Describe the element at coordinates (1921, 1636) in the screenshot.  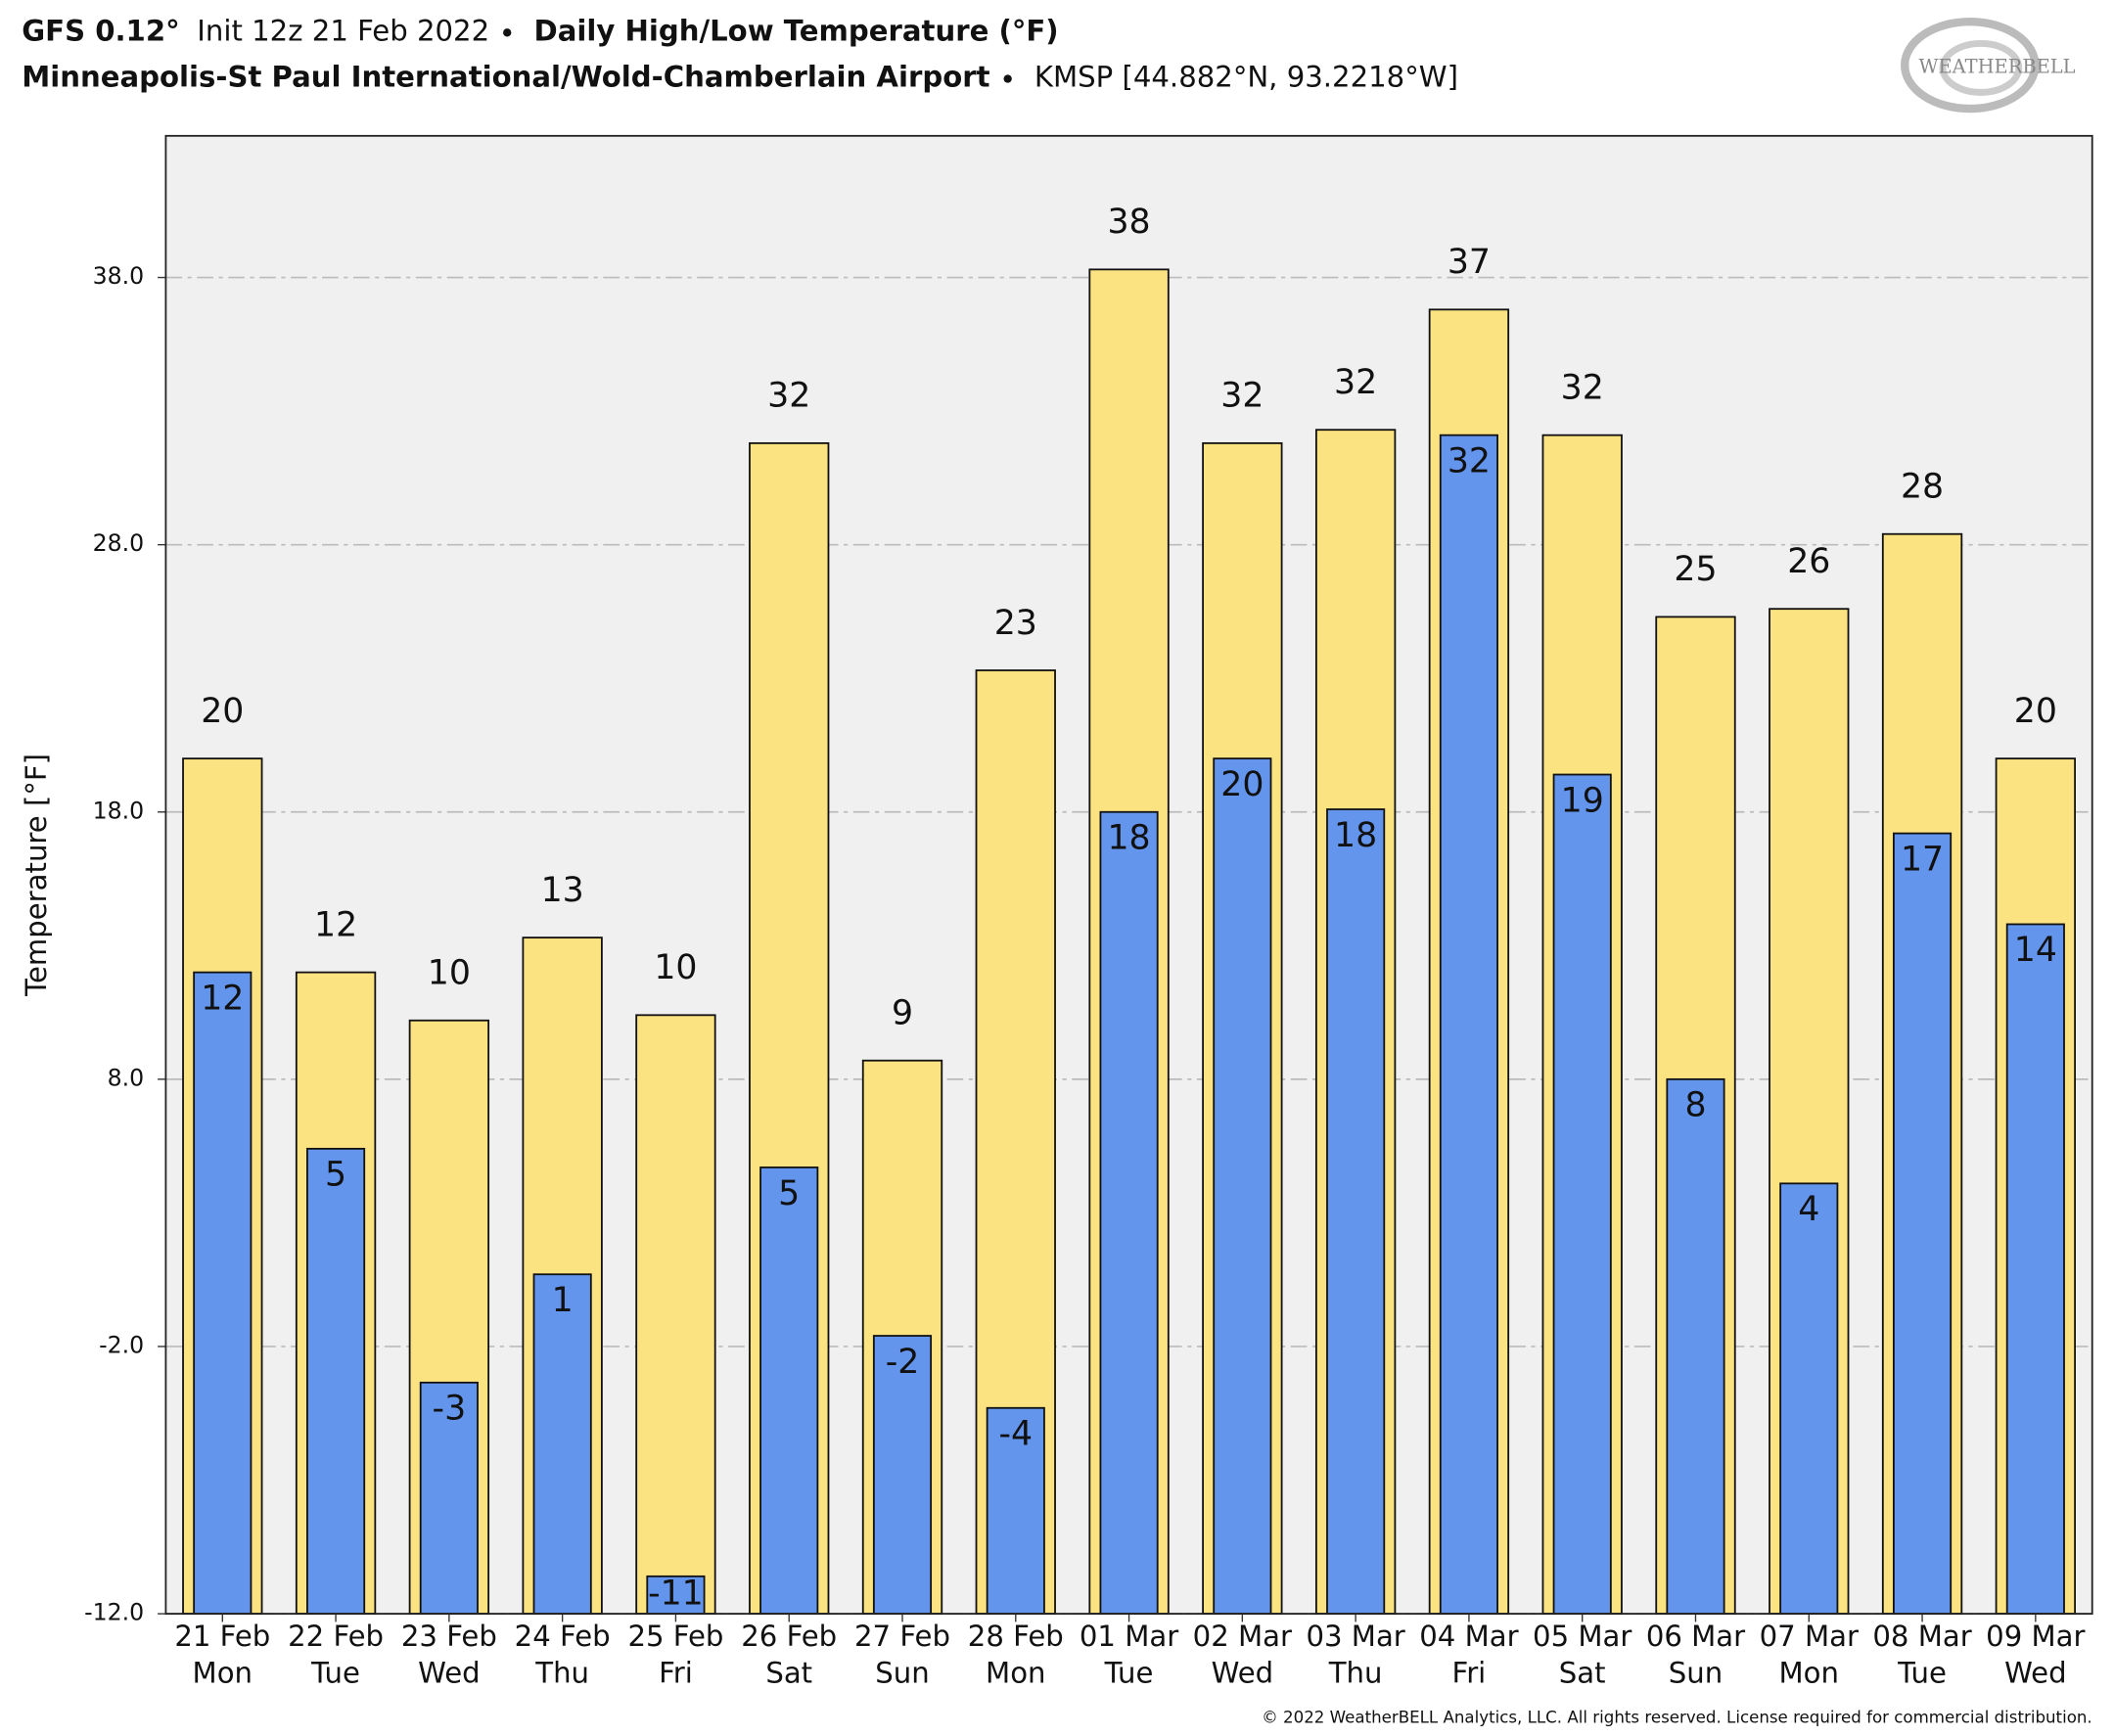
I see `x-tick-label: 08 Mar` at that location.